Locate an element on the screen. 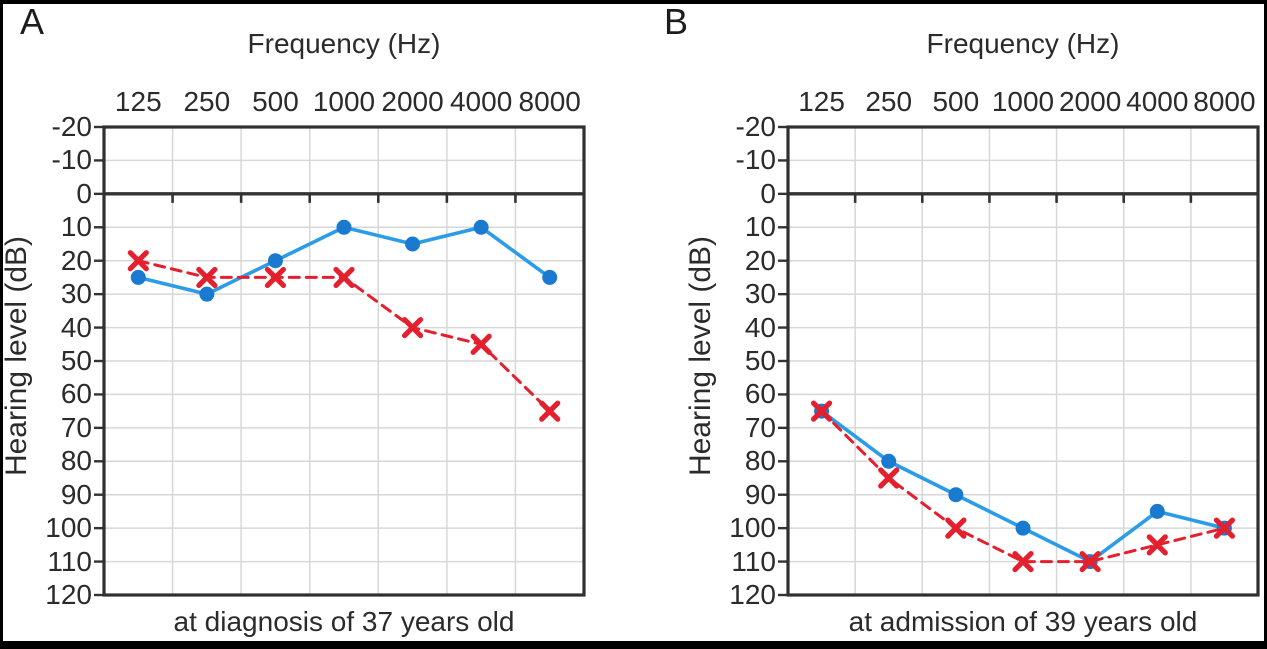 This screenshot has width=1267, height=649. figure-border-top is located at coordinates (633, 2).